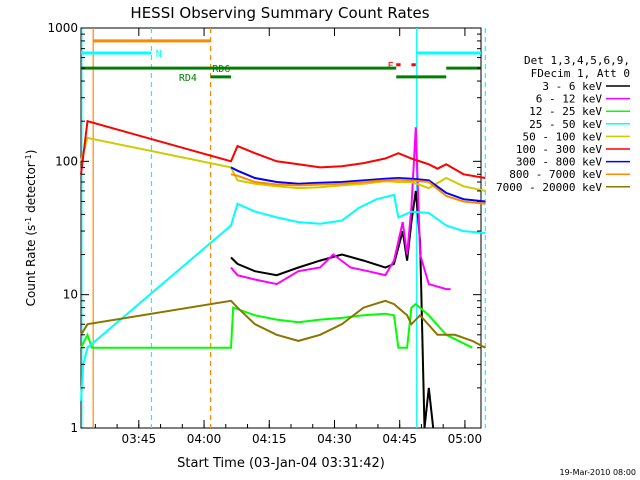 This screenshot has height=480, width=640. What do you see at coordinates (565, 111) in the screenshot?
I see `legend-label-12-25-kev: 12 - 25 keV` at bounding box center [565, 111].